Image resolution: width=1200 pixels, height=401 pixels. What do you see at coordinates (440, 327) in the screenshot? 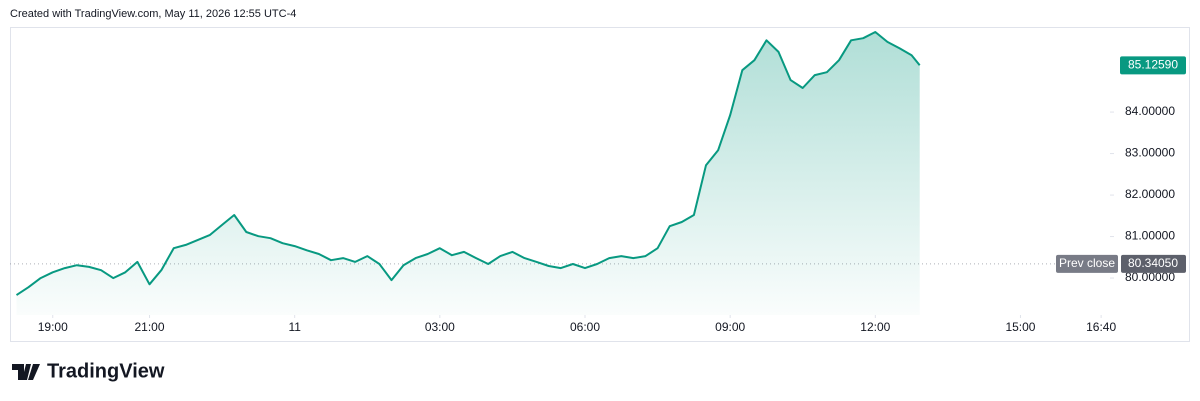
I see `x-tick-label: 03:00` at bounding box center [440, 327].